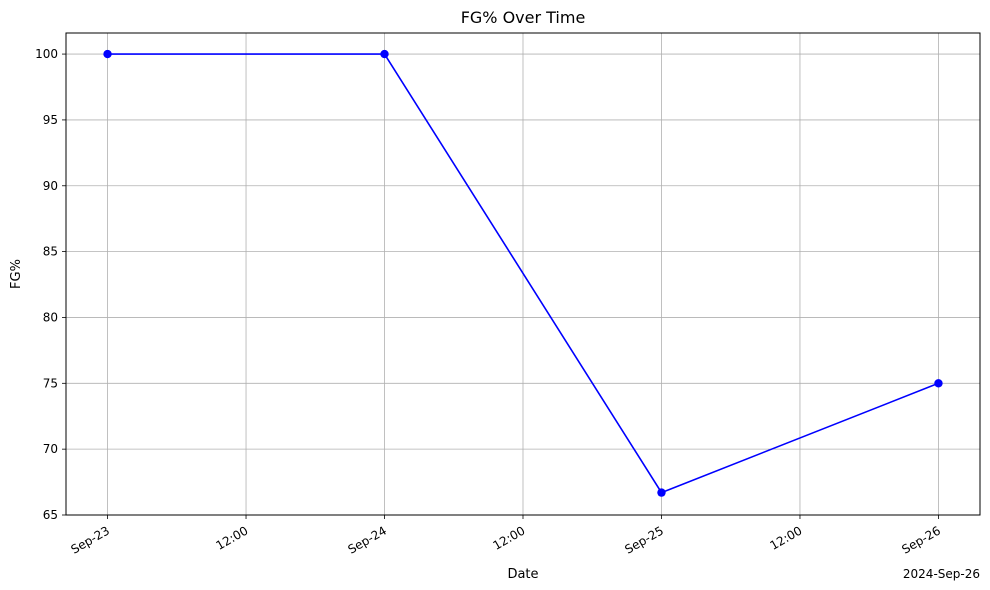  Describe the element at coordinates (50, 383) in the screenshot. I see `y-tick-label: 75` at that location.